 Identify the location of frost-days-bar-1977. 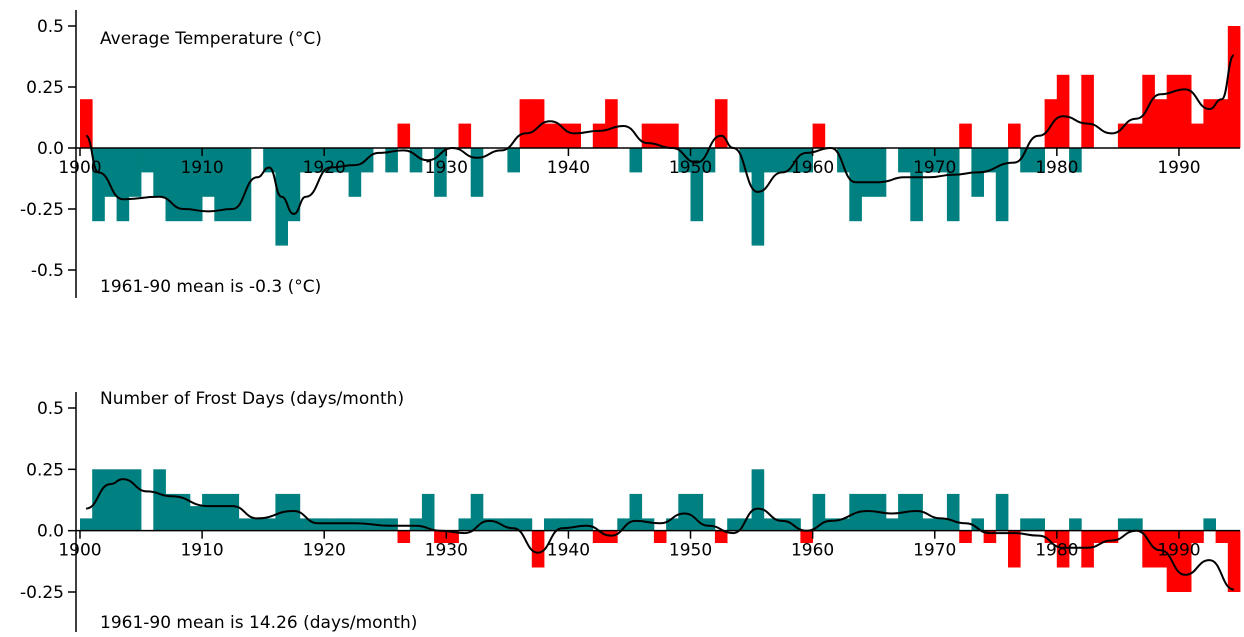
(1026, 524).